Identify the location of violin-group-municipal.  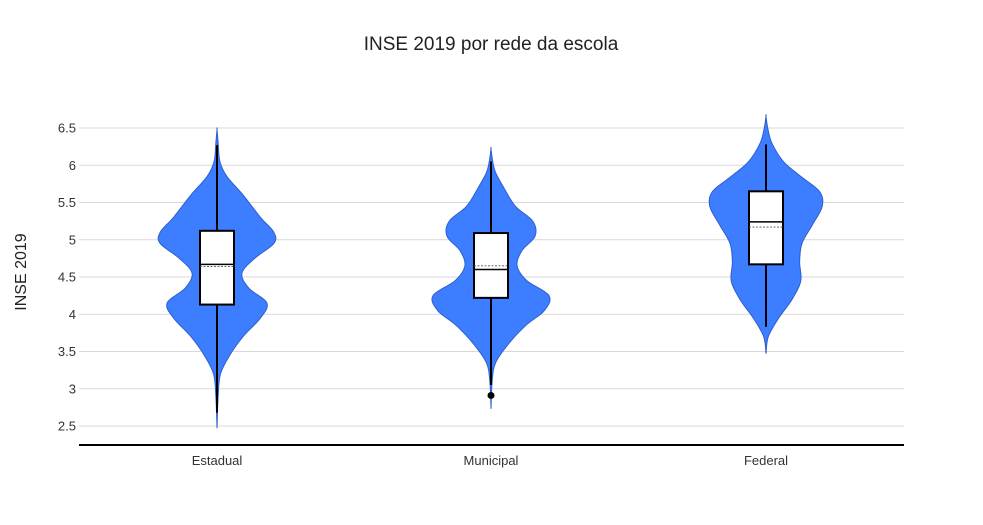
(491, 277).